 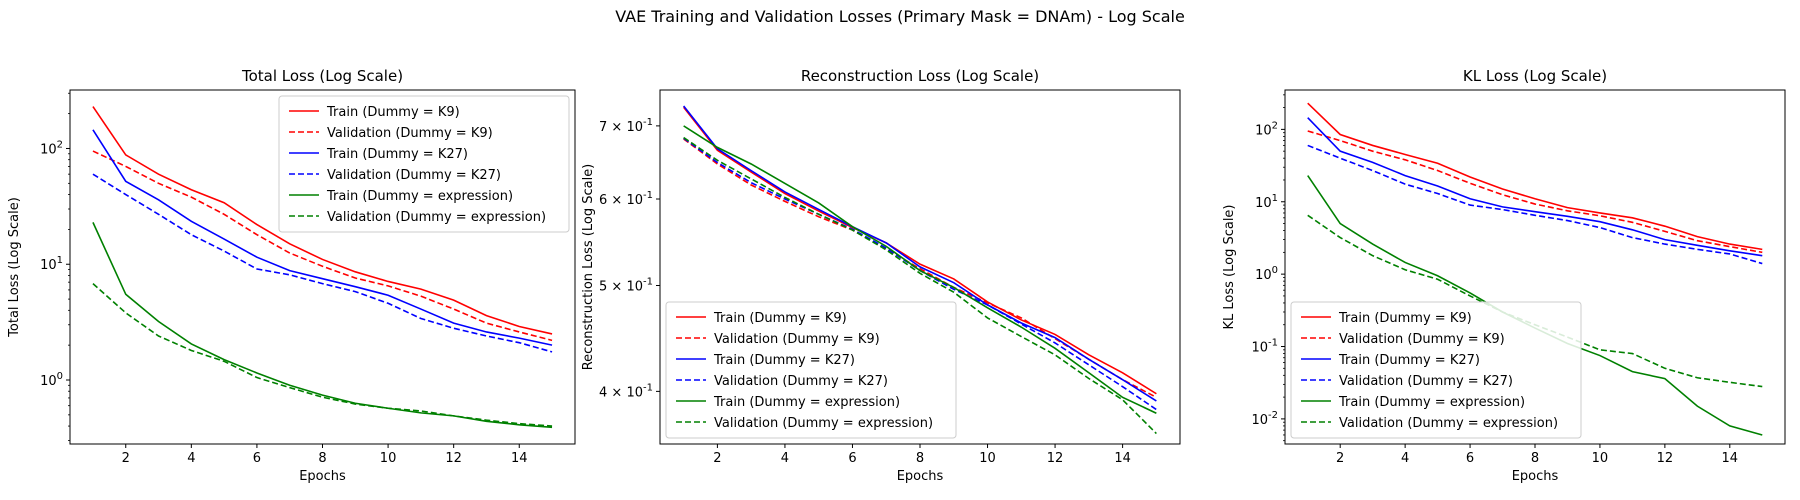 What do you see at coordinates (14, 267) in the screenshot?
I see `y-axis-label: Total Loss (Log Scale)` at bounding box center [14, 267].